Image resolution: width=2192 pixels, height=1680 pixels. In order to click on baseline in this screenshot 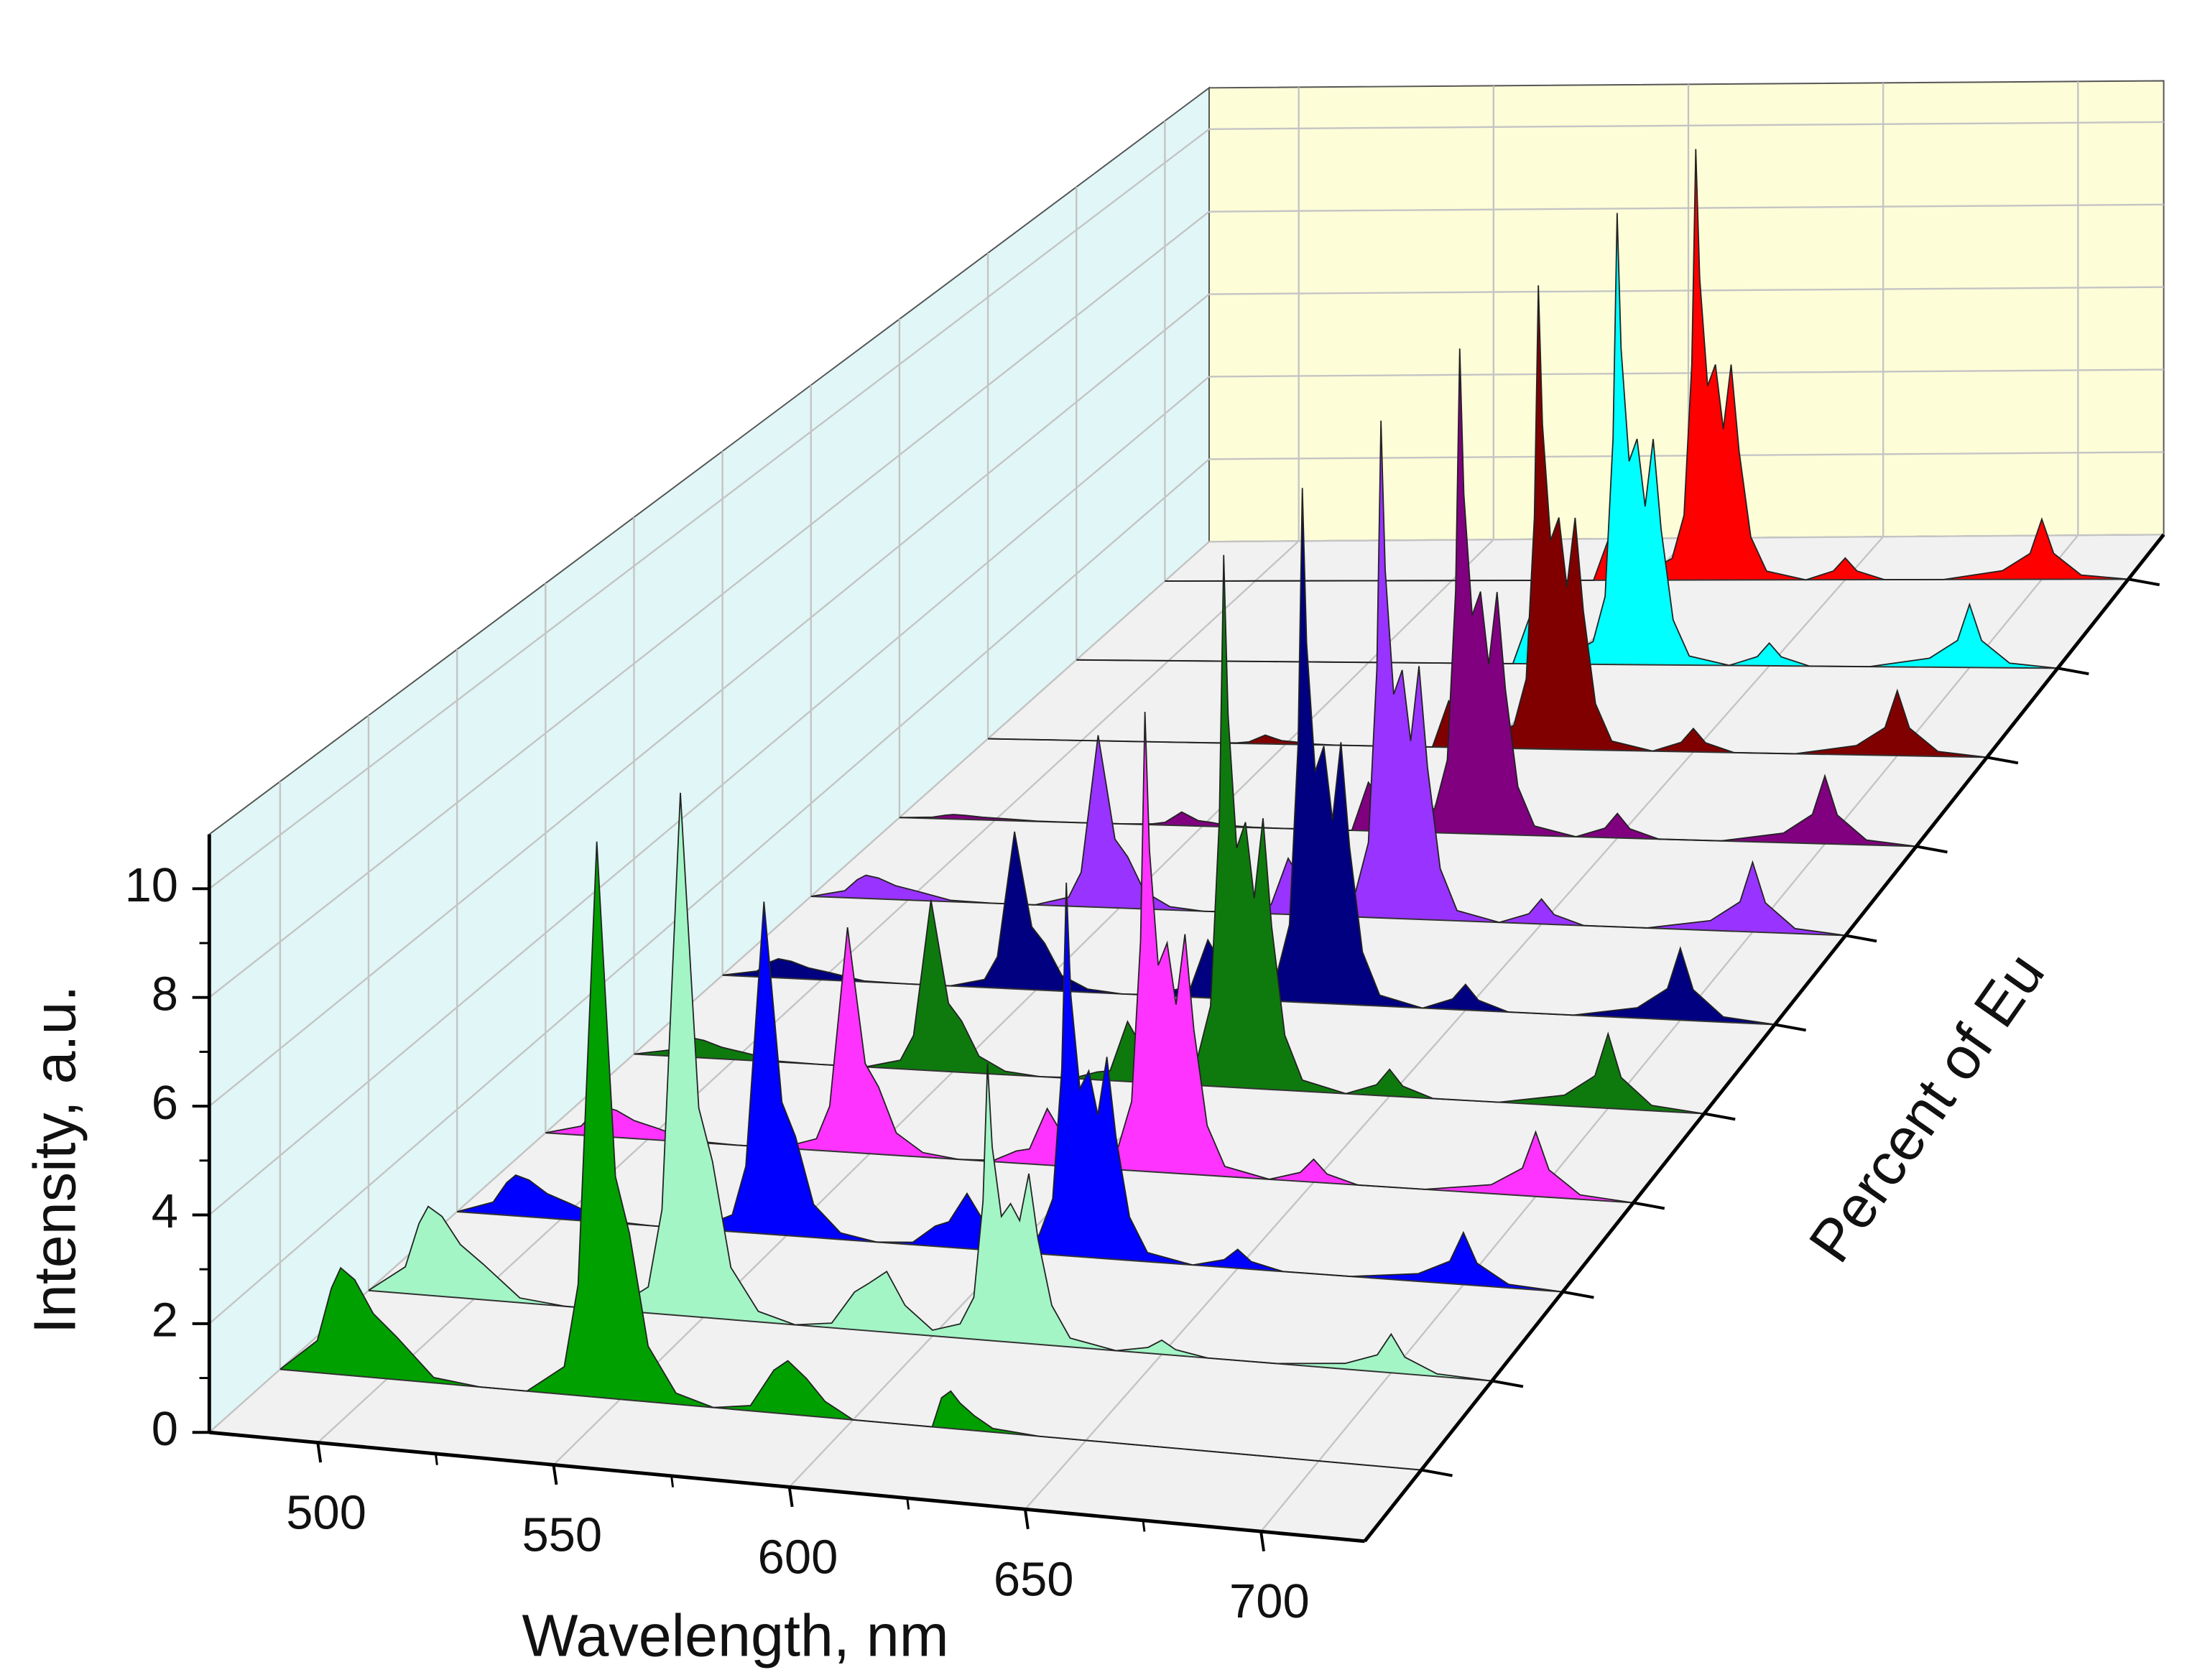, I will do `click(930, 1335)`.